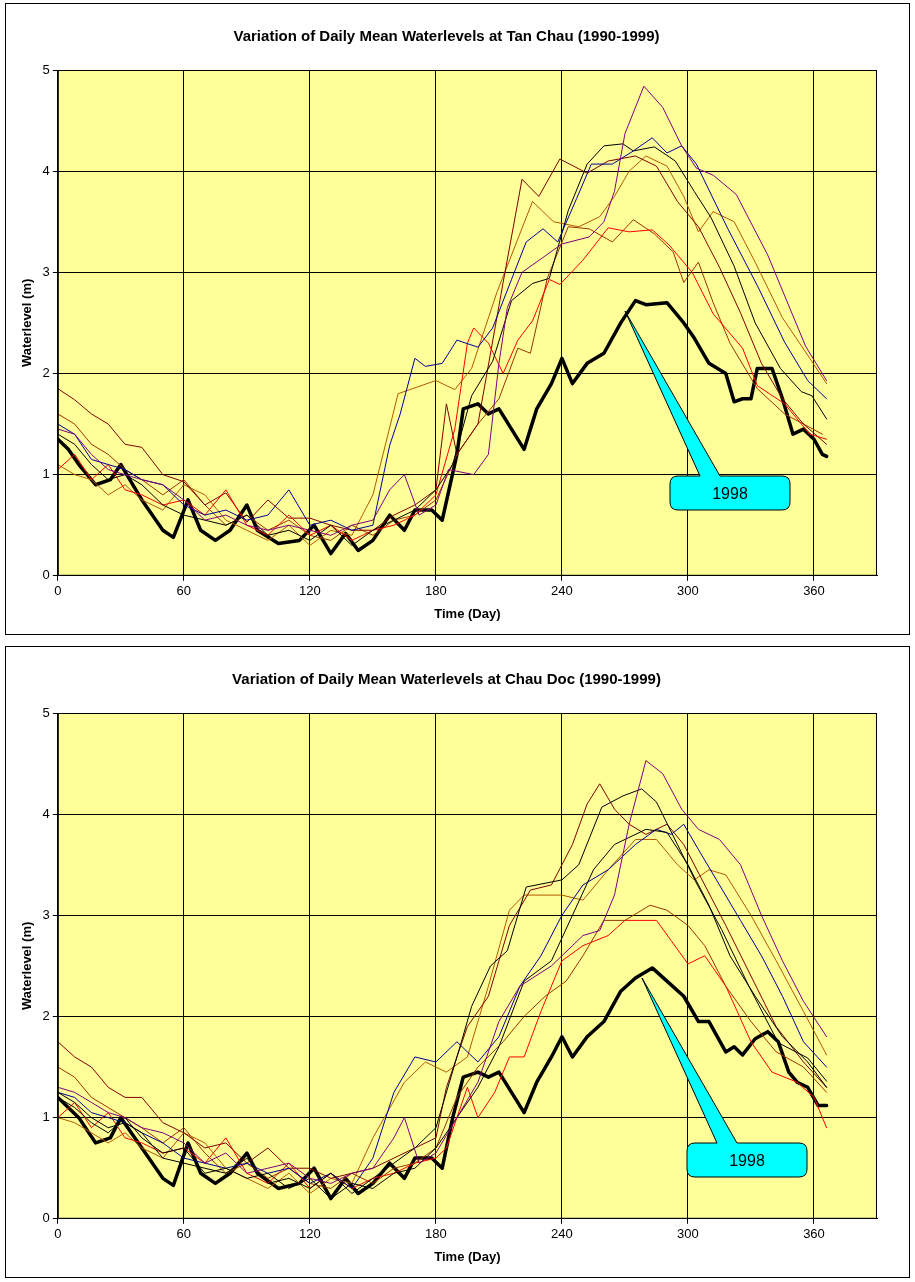 This screenshot has width=915, height=1282. I want to click on chart-title: Variation of Daily Mean Waterlevels at Chau Doc (1990-1999), so click(446, 679).